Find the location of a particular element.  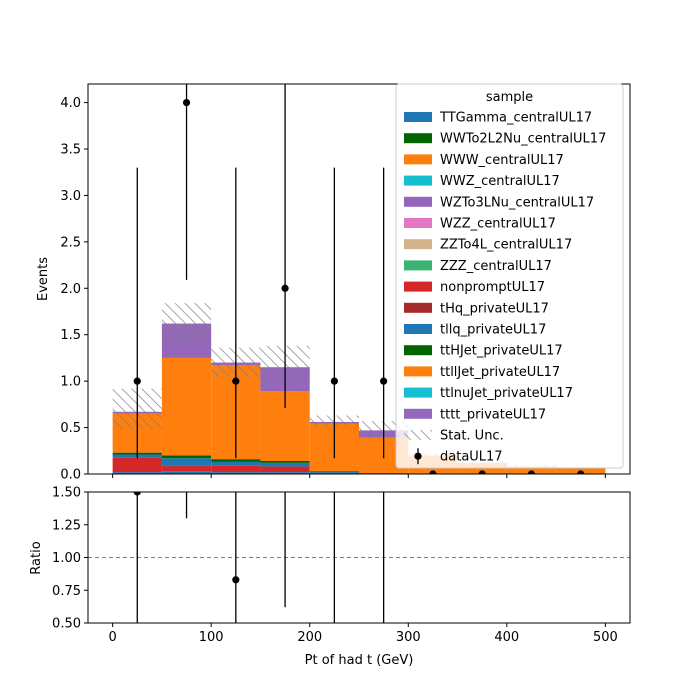

main-y-tick-label: 3.0 is located at coordinates (70, 196).